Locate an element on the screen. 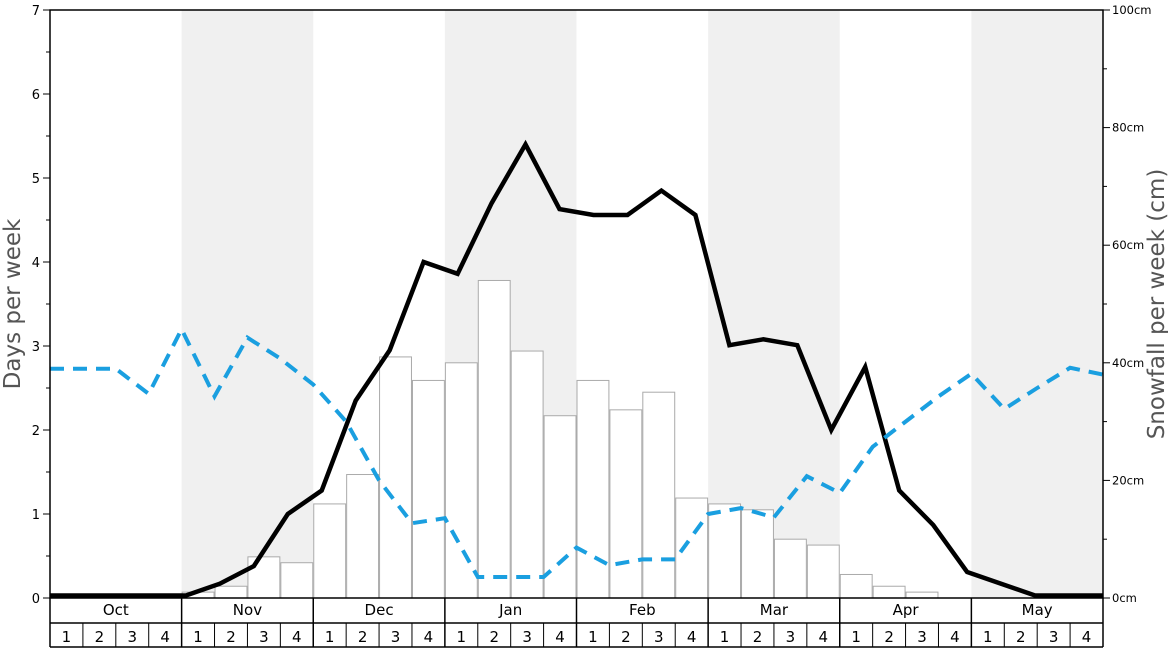 Image resolution: width=1168 pixels, height=648 pixels. left-tick-label: 1 is located at coordinates (36, 515).